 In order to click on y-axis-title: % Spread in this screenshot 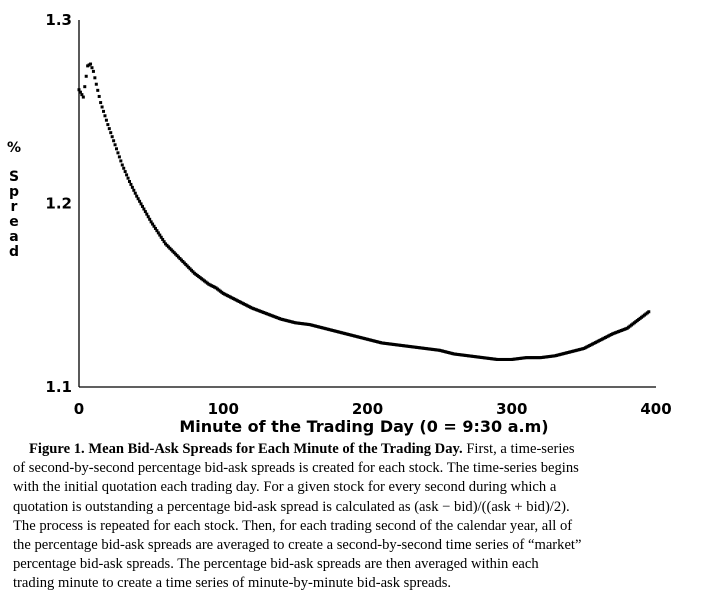, I will do `click(14, 200)`.